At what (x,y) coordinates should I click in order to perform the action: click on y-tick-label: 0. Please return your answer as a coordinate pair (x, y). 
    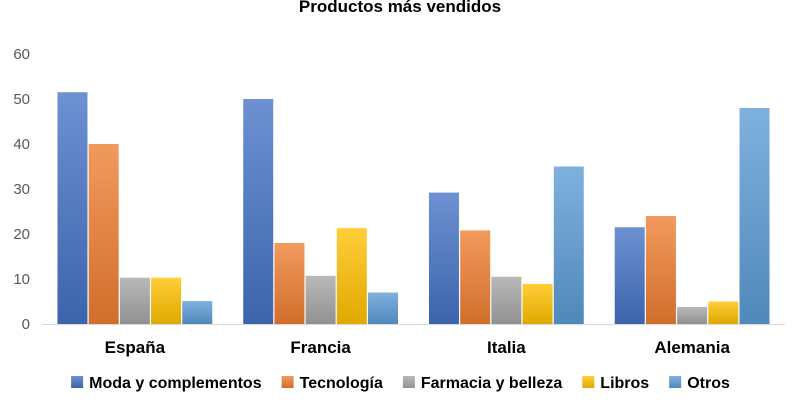
    Looking at the image, I should click on (26, 324).